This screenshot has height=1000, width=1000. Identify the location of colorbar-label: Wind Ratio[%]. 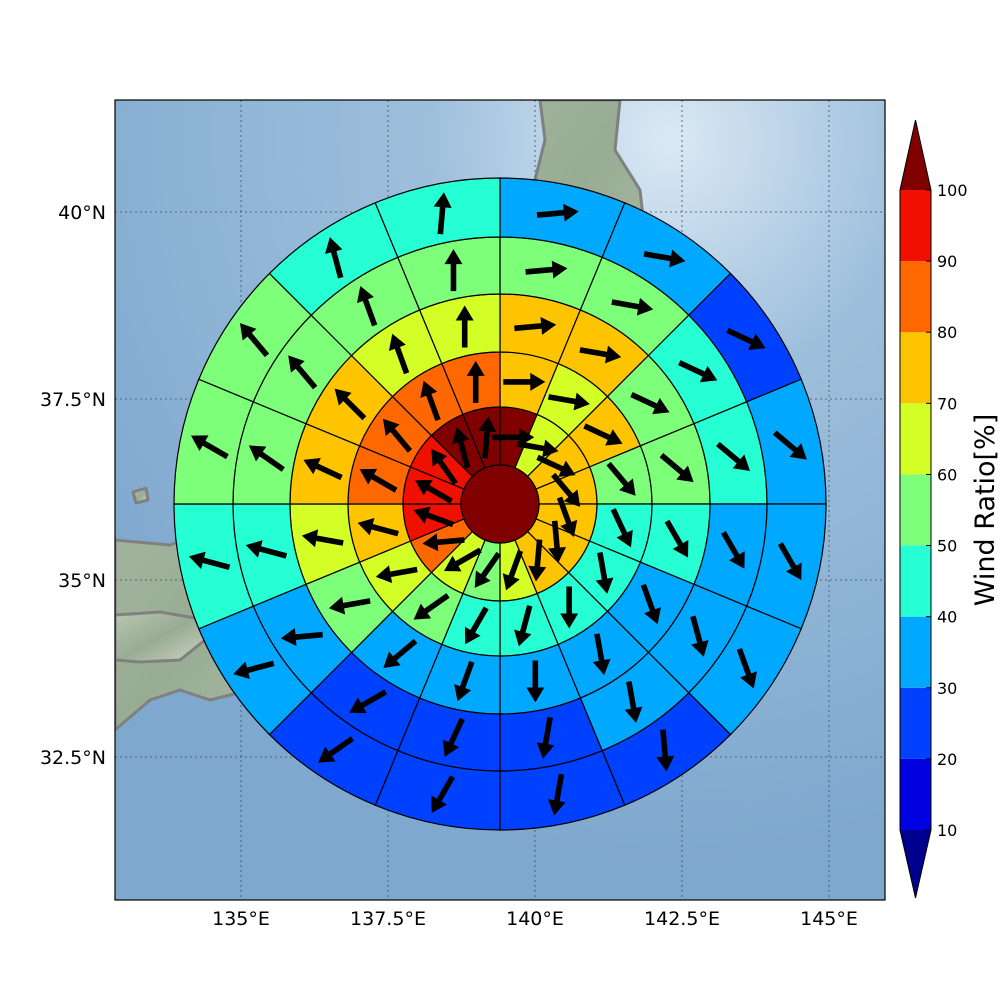
(985, 510).